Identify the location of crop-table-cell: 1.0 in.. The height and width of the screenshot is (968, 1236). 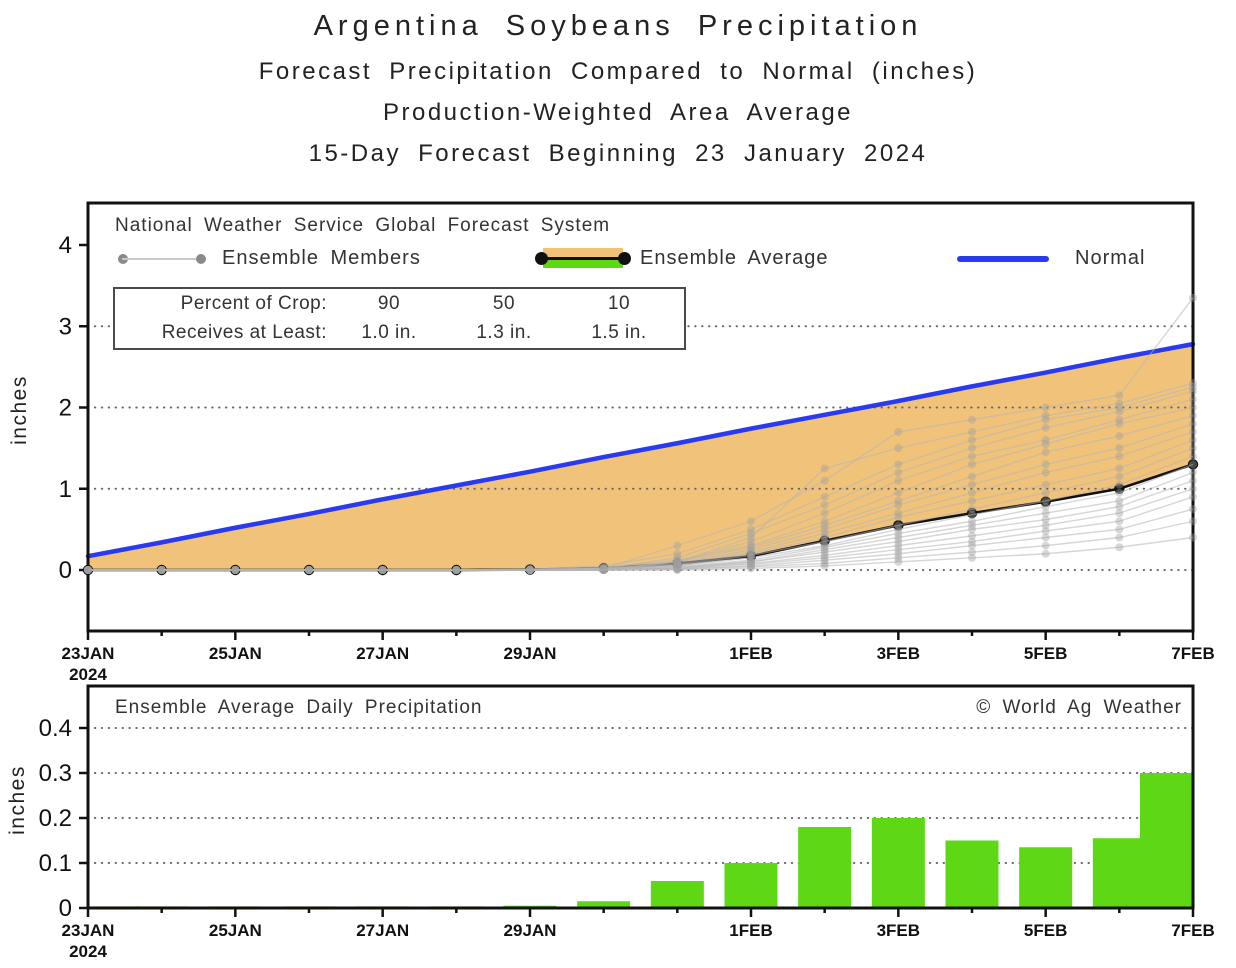
(389, 333).